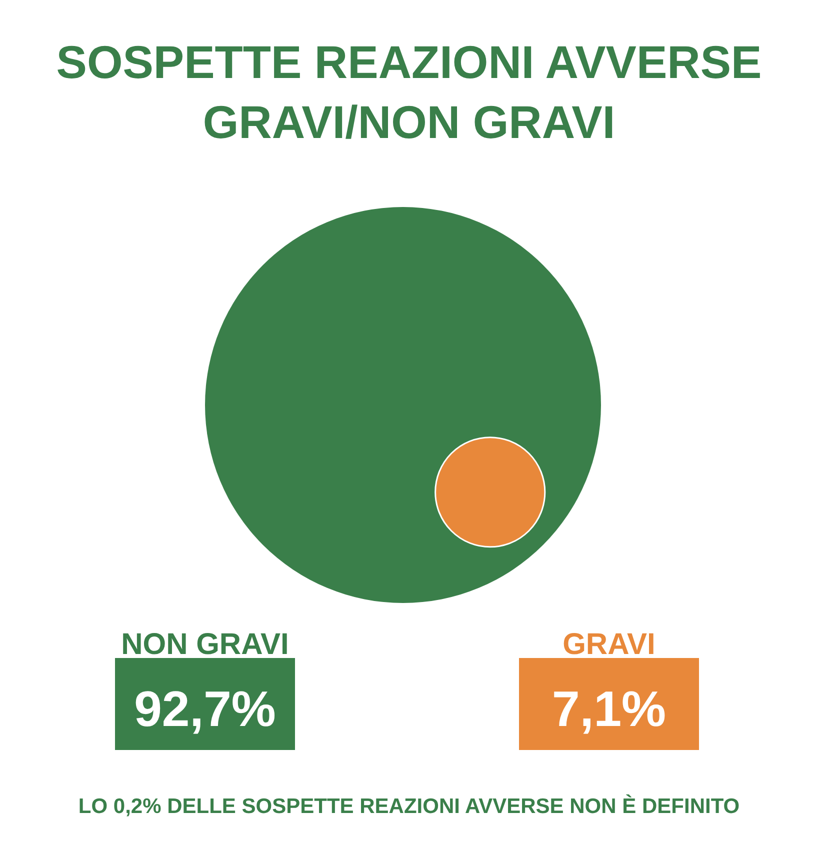  I want to click on data-label: 7,1%, so click(609, 709).